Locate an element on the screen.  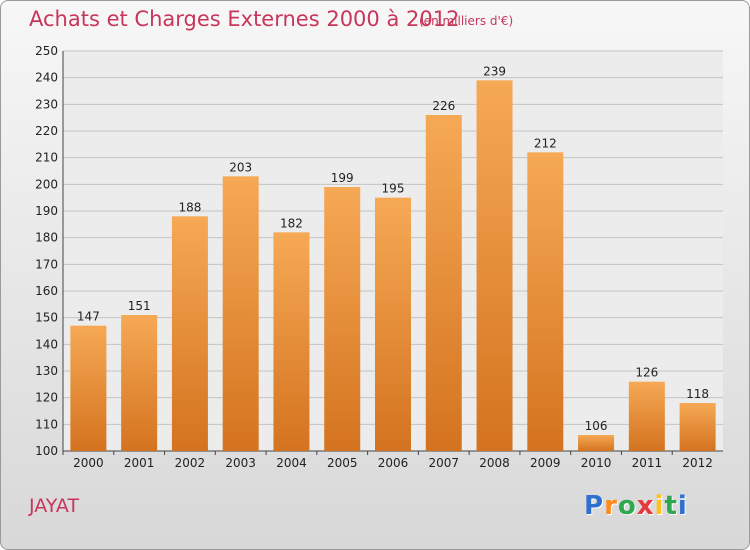
logo-letter: r is located at coordinates (611, 506).